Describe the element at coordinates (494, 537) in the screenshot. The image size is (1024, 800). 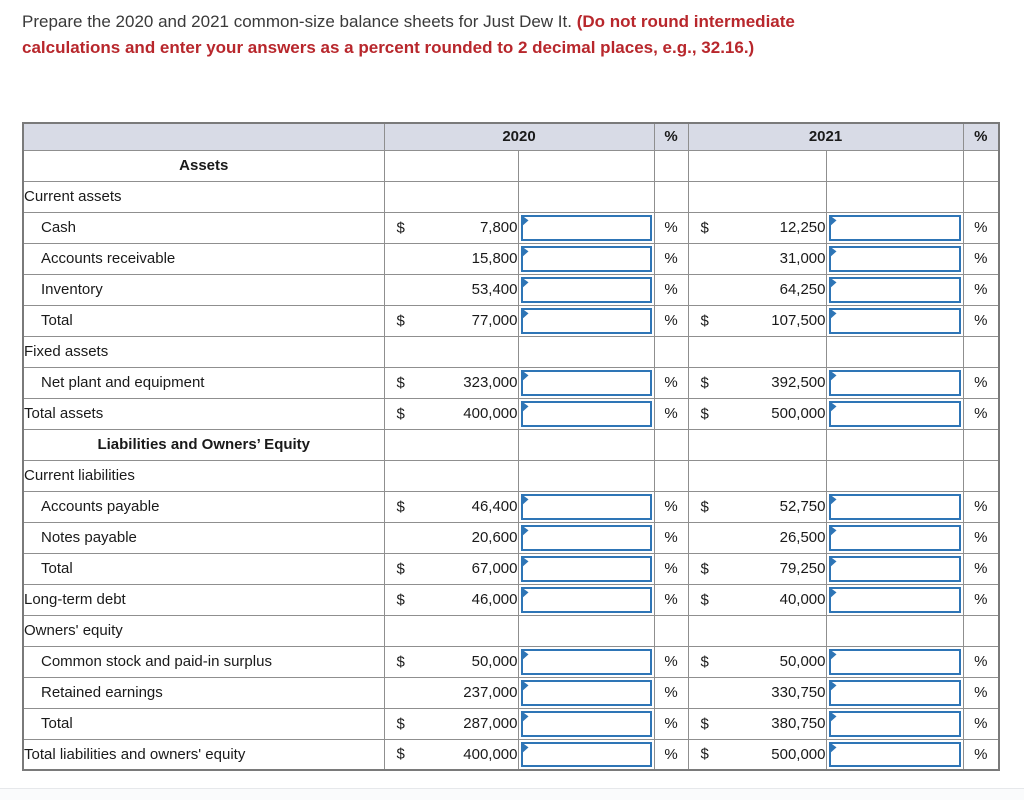
I see `amount-value: 20,600` at that location.